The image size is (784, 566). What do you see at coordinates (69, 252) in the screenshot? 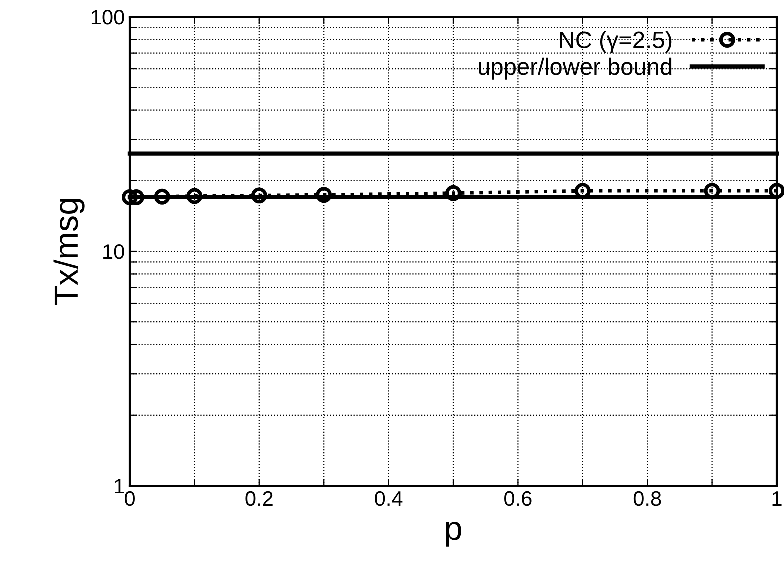
I see `y-axis-title: Tx/msg` at bounding box center [69, 252].